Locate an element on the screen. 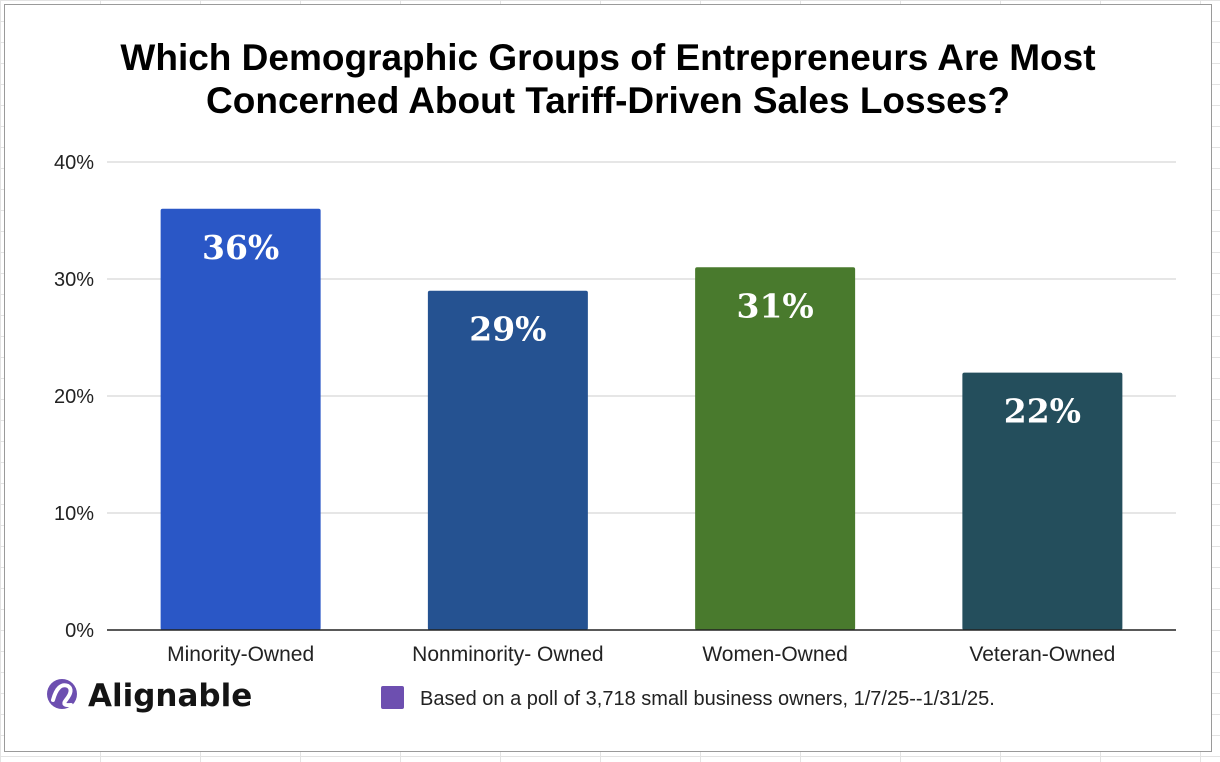 The height and width of the screenshot is (762, 1220). y-tick-label: 0% is located at coordinates (79, 631).